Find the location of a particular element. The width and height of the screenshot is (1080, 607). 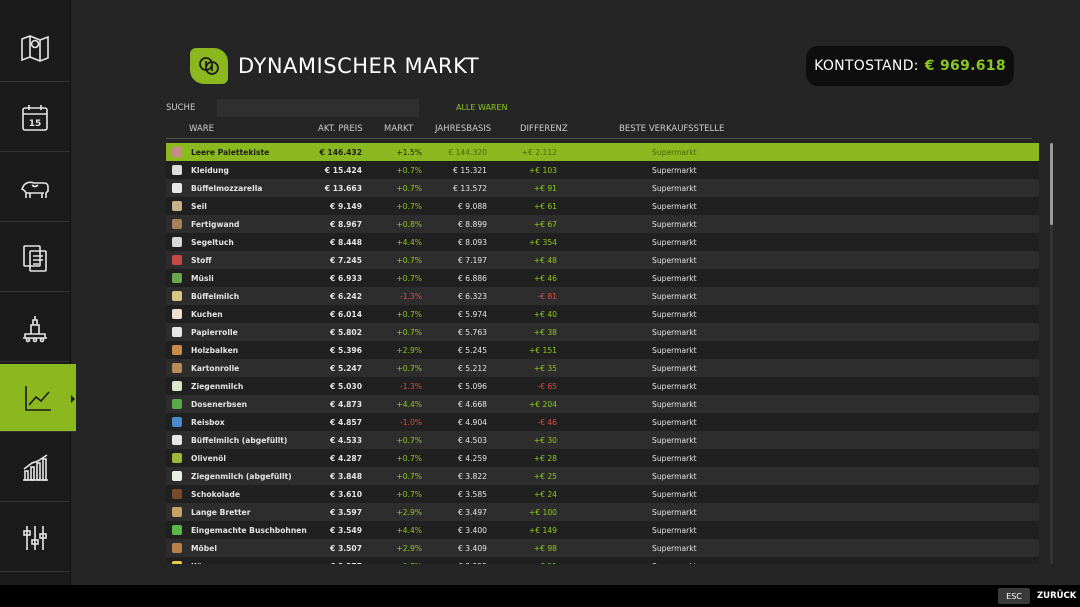

annual-base: € 5.763 is located at coordinates (472, 332).